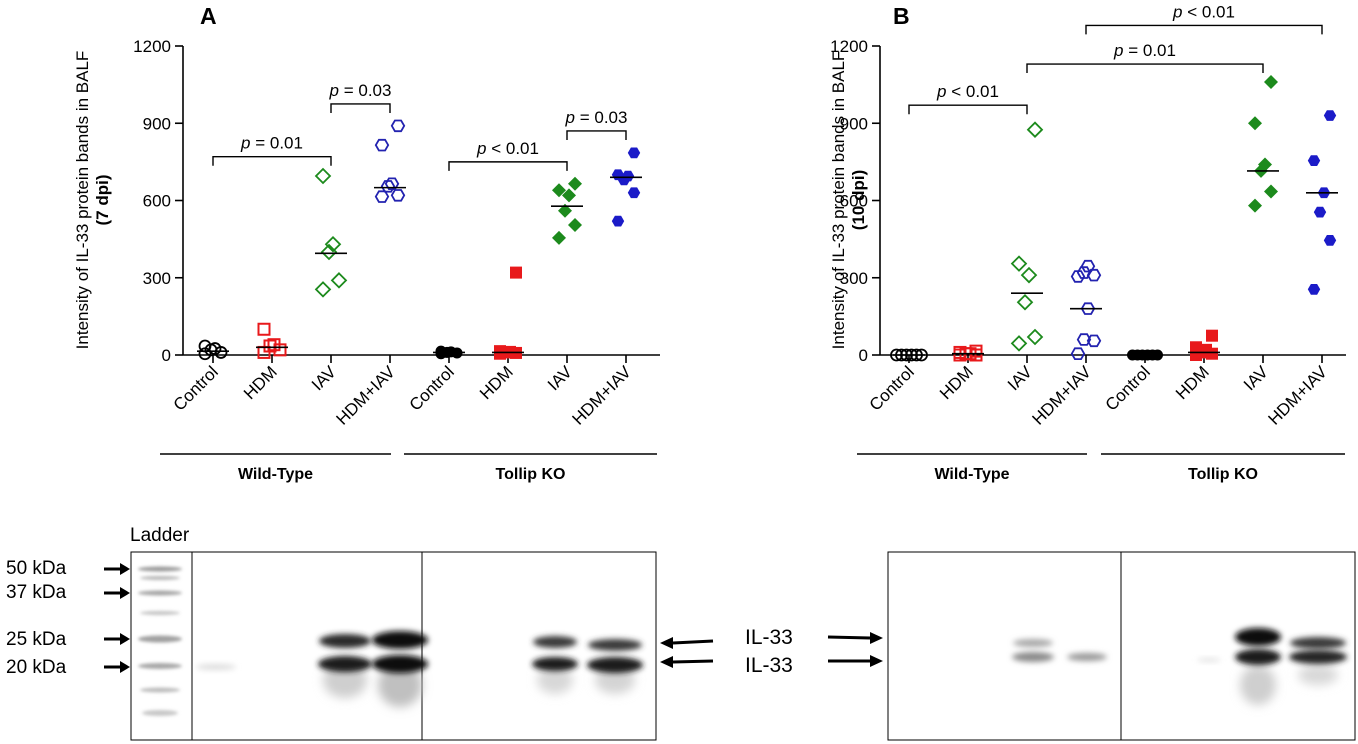 This screenshot has height=744, width=1358. What do you see at coordinates (36, 592) in the screenshot?
I see `marker-label-37kda: 37 kDa` at bounding box center [36, 592].